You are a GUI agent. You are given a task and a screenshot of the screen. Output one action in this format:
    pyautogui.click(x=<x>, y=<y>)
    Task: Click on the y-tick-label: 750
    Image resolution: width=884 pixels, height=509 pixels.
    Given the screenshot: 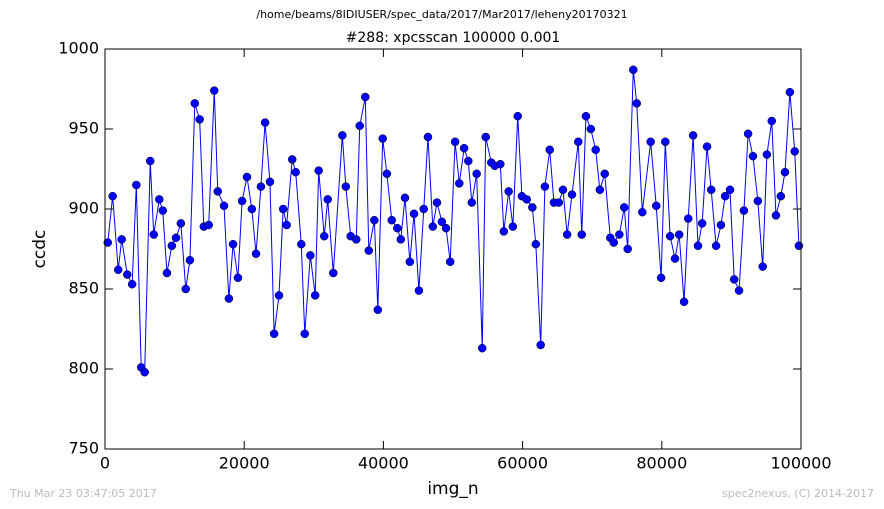 What is the action you would take?
    pyautogui.click(x=83, y=448)
    